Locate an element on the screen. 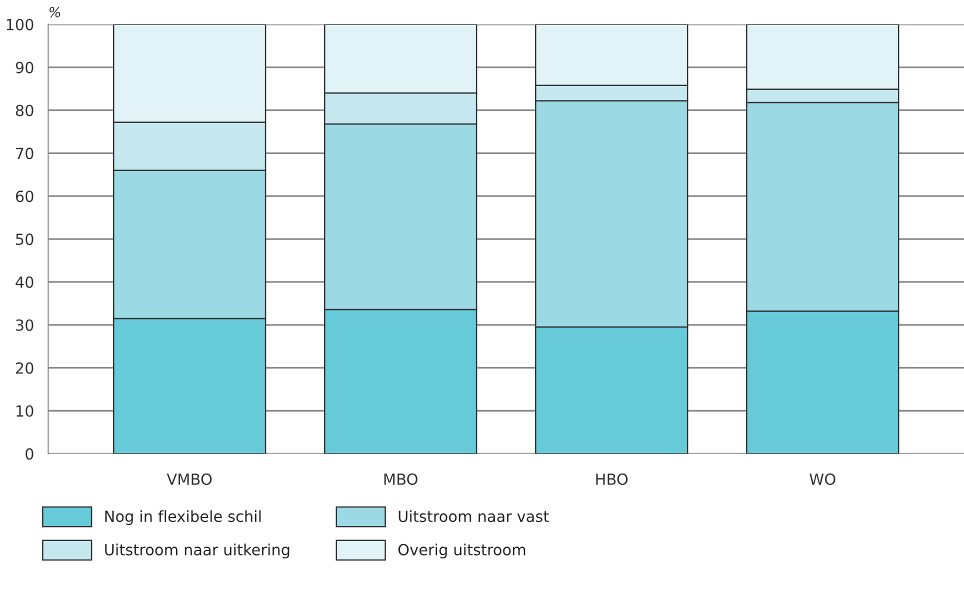 The image size is (964, 609). y-tick-label: 90 is located at coordinates (25, 68).